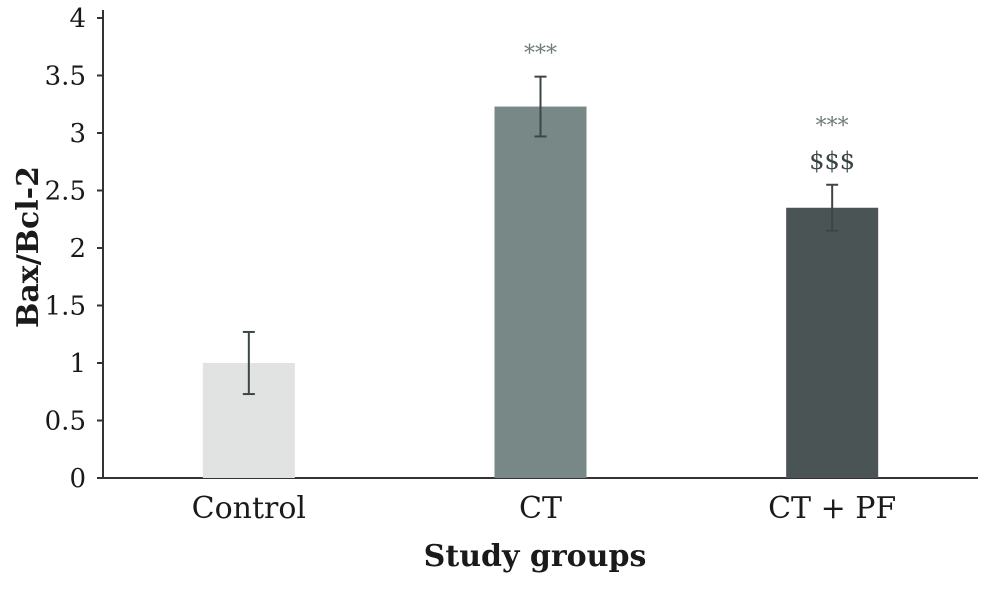 This screenshot has width=1000, height=593. Describe the element at coordinates (535, 556) in the screenshot. I see `x-axis-title: Study groups` at that location.